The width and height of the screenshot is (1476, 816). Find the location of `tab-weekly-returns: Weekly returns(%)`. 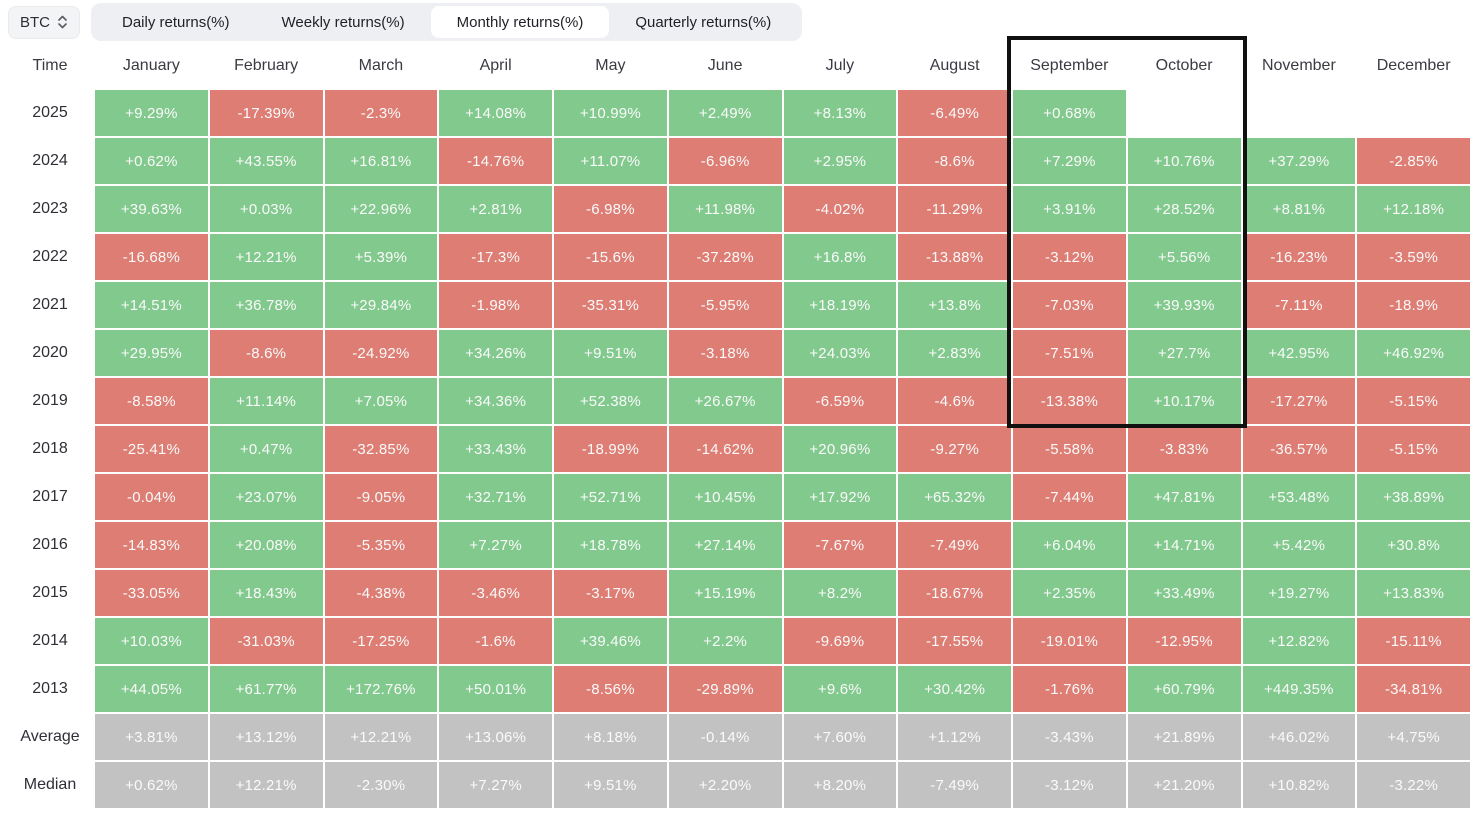

tab-weekly-returns: Weekly returns(%) is located at coordinates (343, 22).